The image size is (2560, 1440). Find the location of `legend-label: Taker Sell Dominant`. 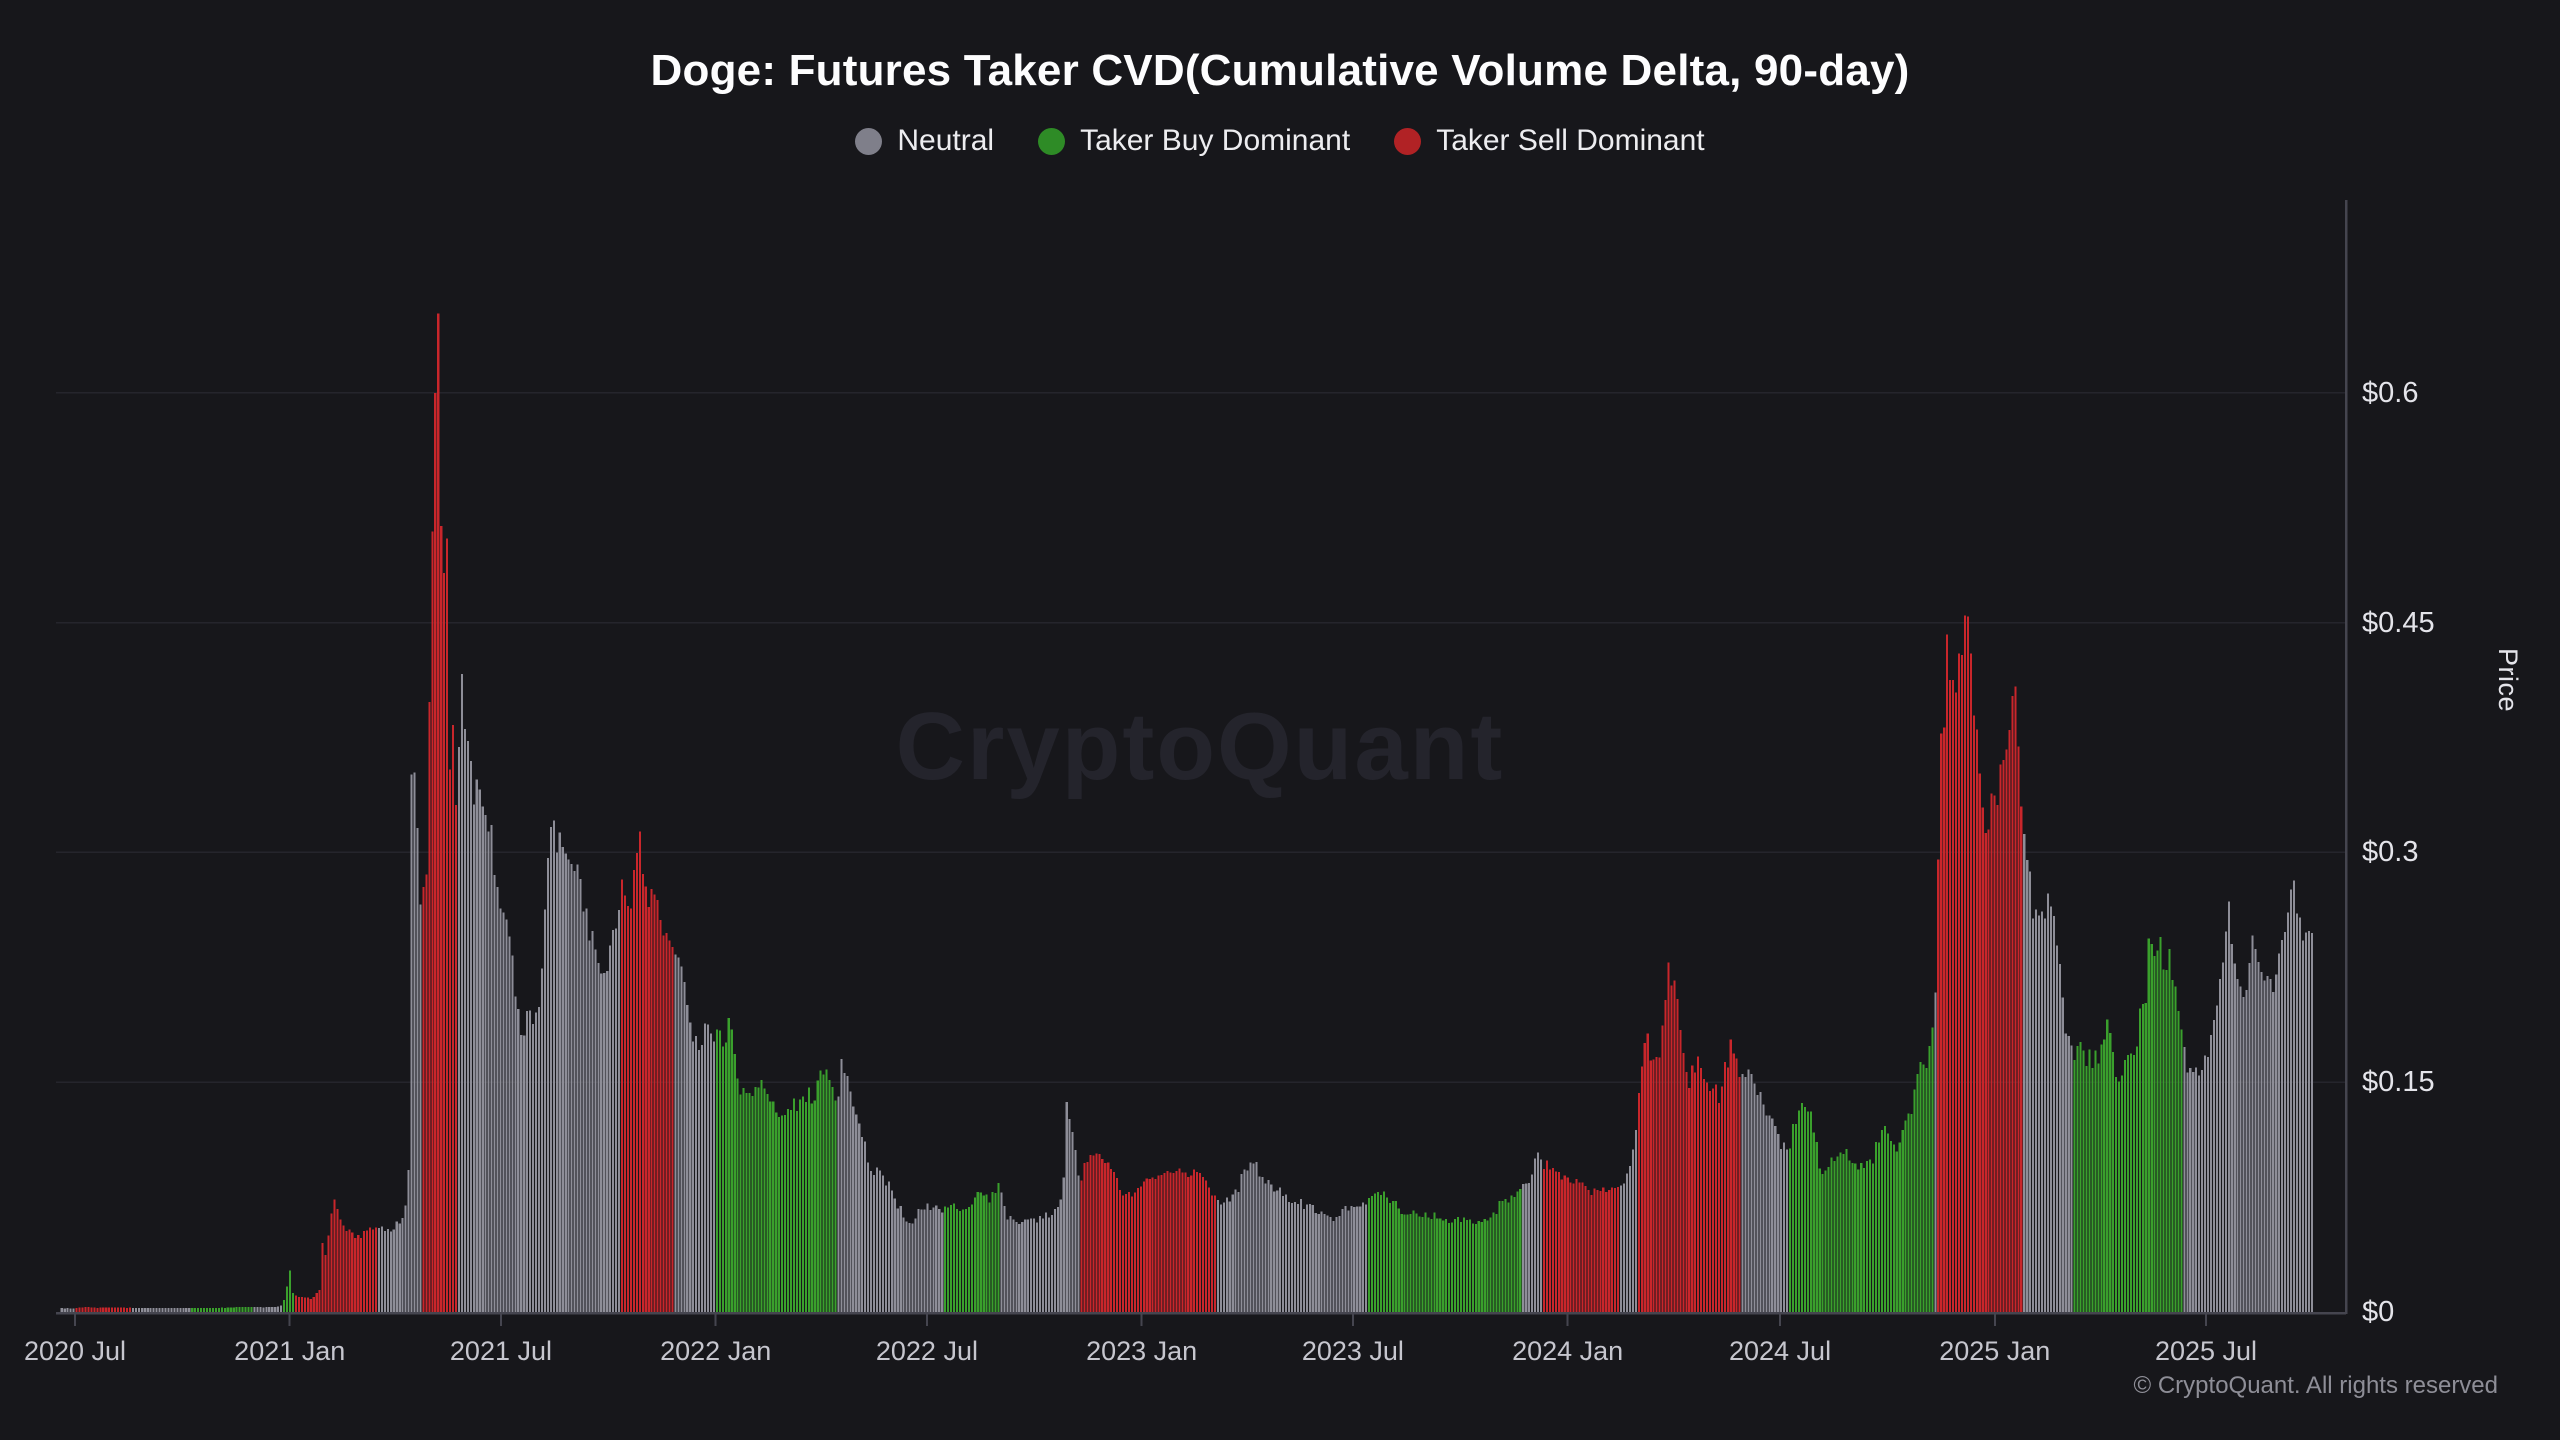

legend-label: Taker Sell Dominant is located at coordinates (1570, 140).